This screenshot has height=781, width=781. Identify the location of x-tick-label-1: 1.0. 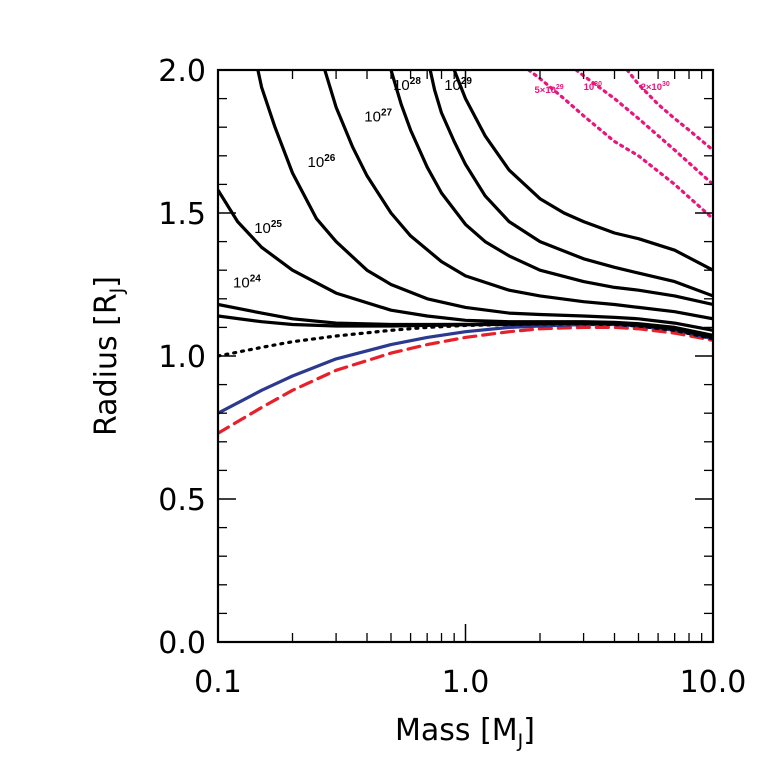
(466, 682).